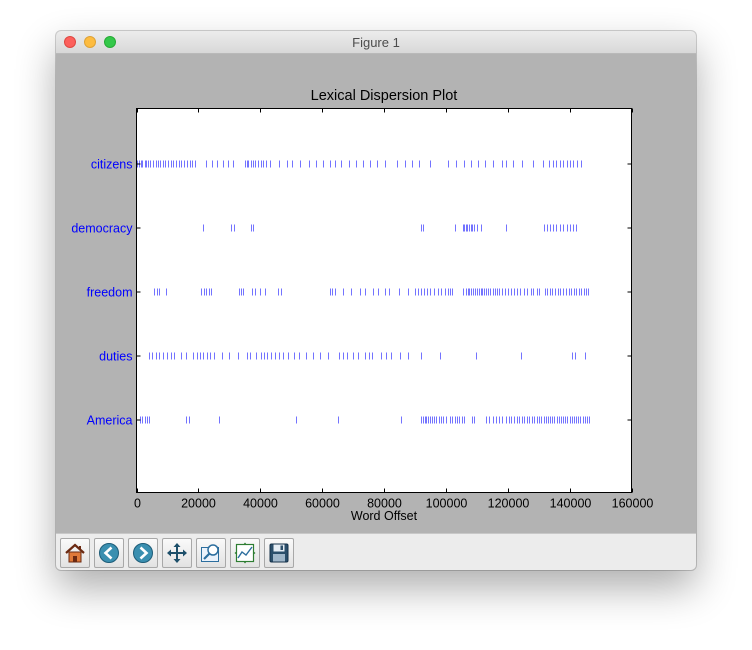  Describe the element at coordinates (70, 42) in the screenshot. I see `close-window-button` at that location.